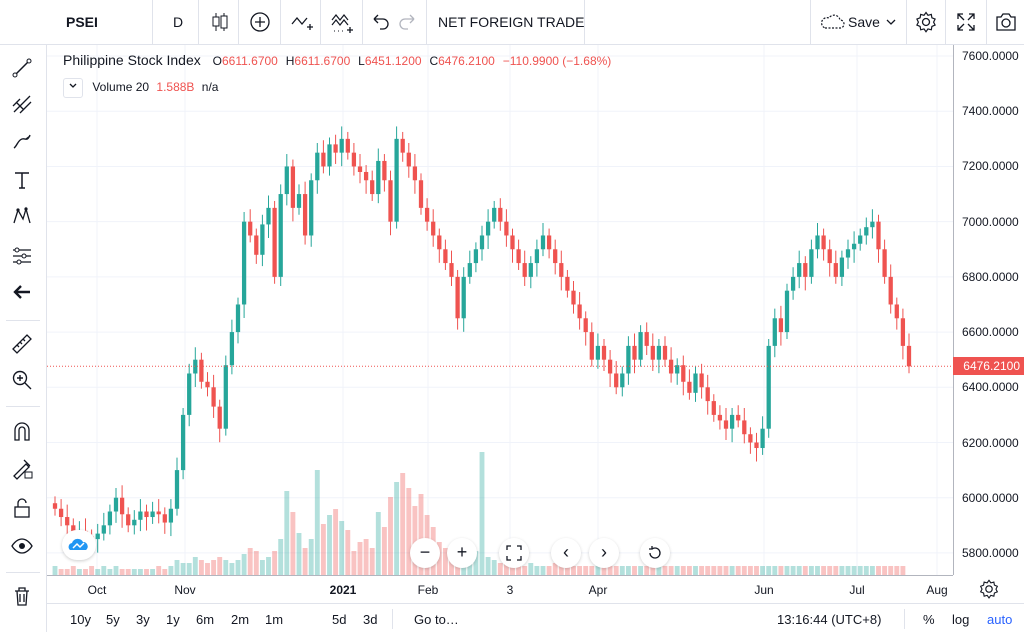 Image resolution: width=1024 pixels, height=633 pixels. I want to click on range-1m: 1m, so click(274, 619).